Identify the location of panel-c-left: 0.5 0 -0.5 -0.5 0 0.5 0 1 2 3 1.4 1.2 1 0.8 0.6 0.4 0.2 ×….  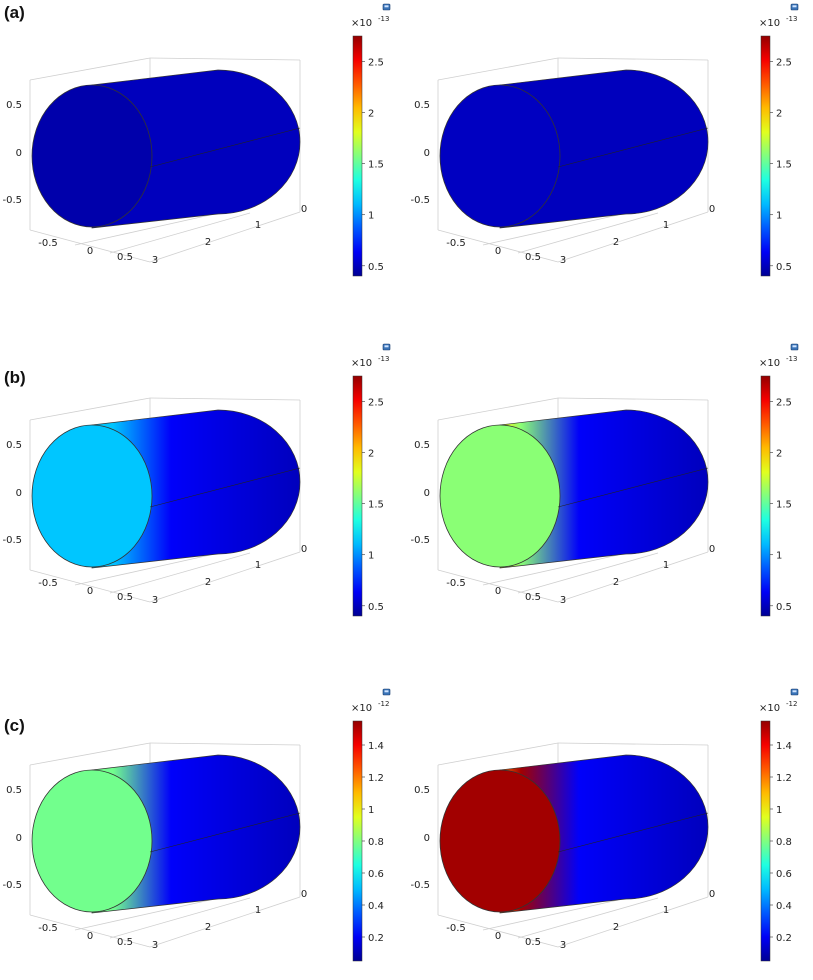
(202, 832).